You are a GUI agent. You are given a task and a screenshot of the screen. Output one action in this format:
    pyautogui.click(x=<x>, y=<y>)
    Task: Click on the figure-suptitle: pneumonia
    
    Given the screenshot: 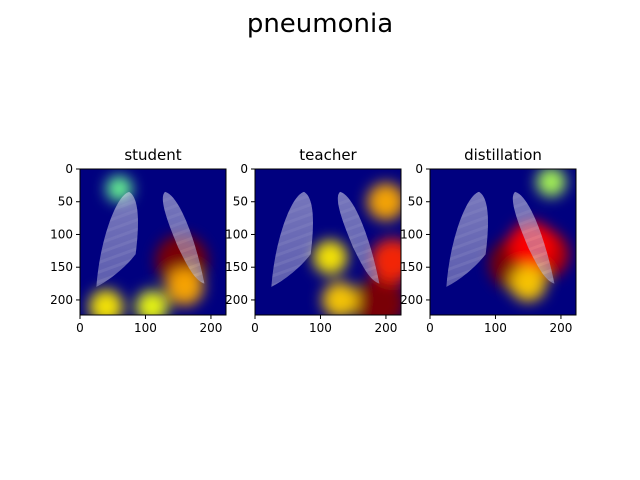 What is the action you would take?
    pyautogui.click(x=320, y=24)
    